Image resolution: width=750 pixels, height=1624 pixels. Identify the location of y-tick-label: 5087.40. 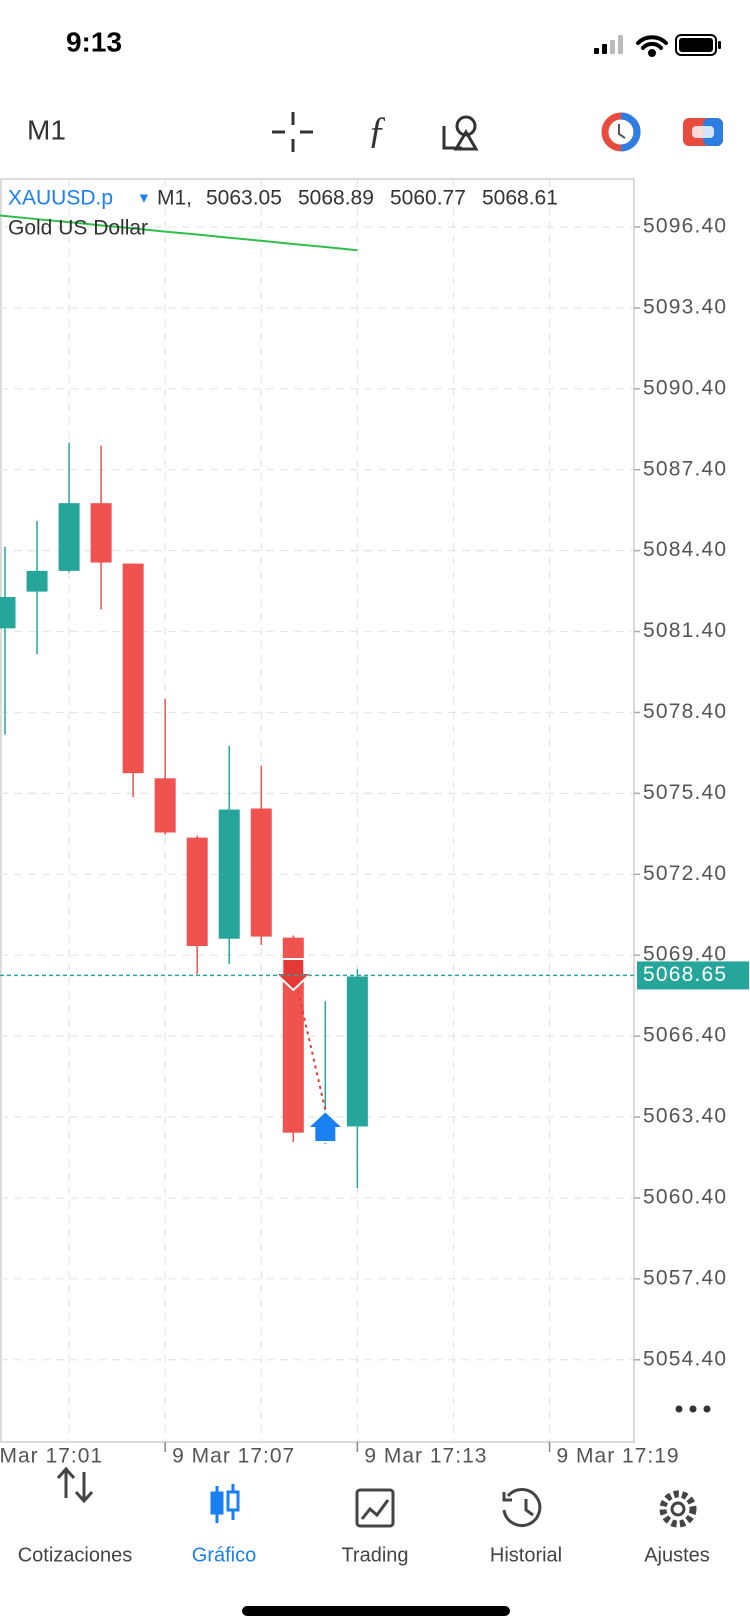
(685, 468).